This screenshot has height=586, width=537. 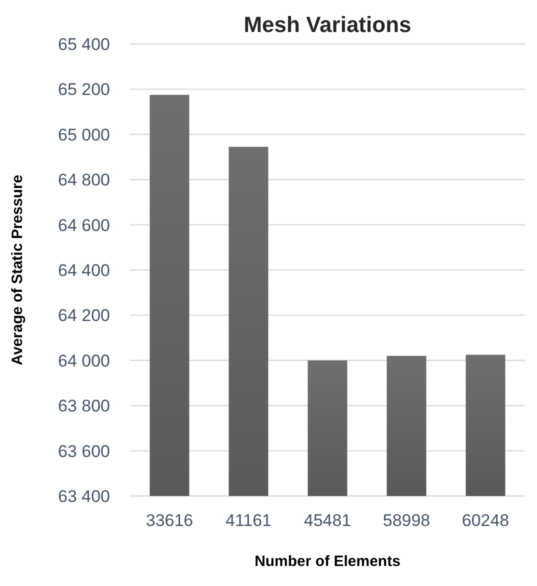 I want to click on y-tick-label: 65 000, so click(x=84, y=134).